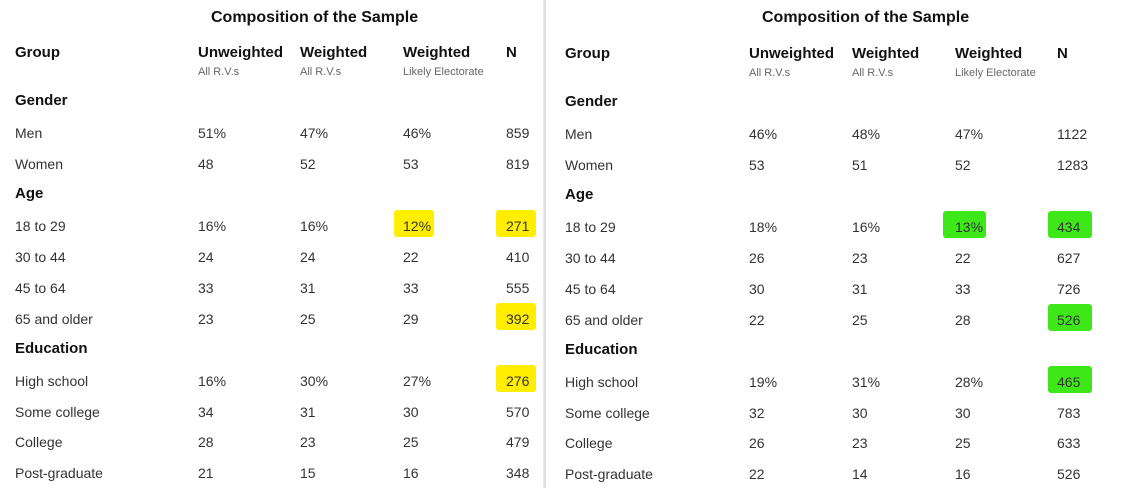 Image resolution: width=1144 pixels, height=488 pixels. What do you see at coordinates (886, 53) in the screenshot?
I see `column-header-weighted-all: Weighted` at bounding box center [886, 53].